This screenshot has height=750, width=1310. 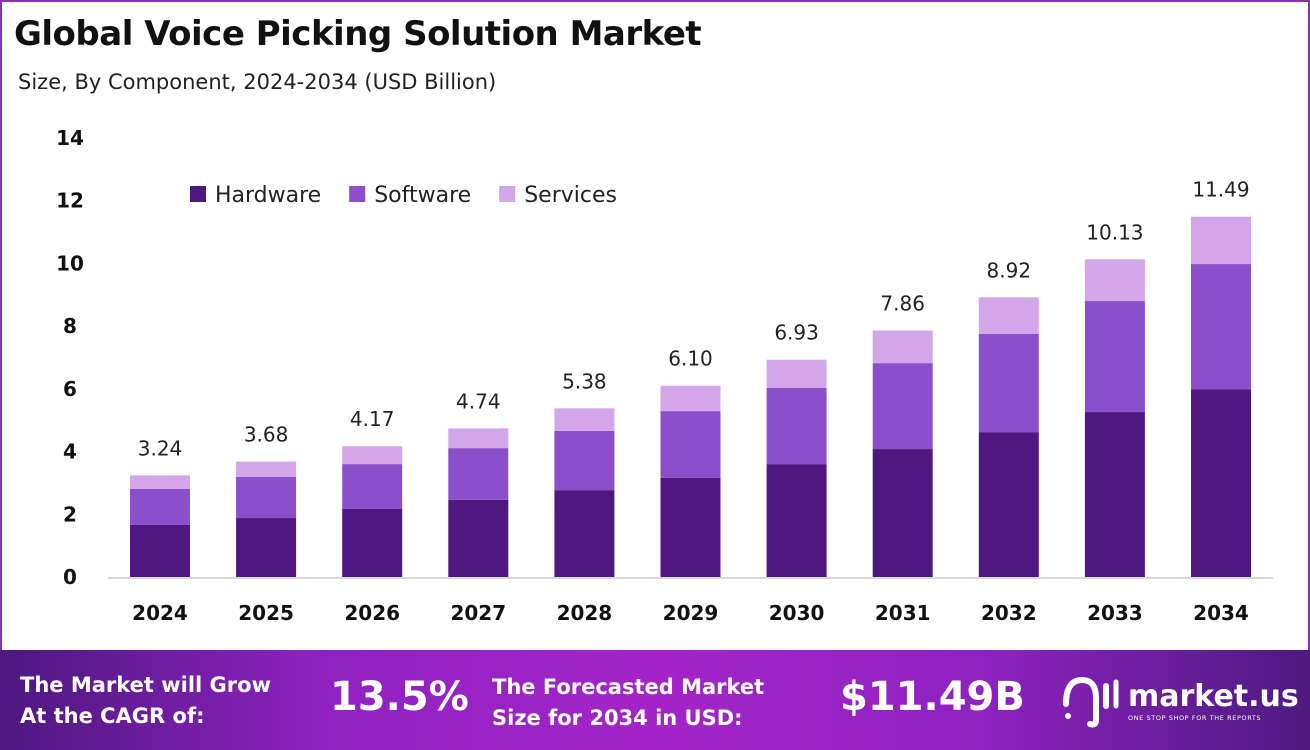 I want to click on x-tick-label: 2029, so click(x=691, y=613).